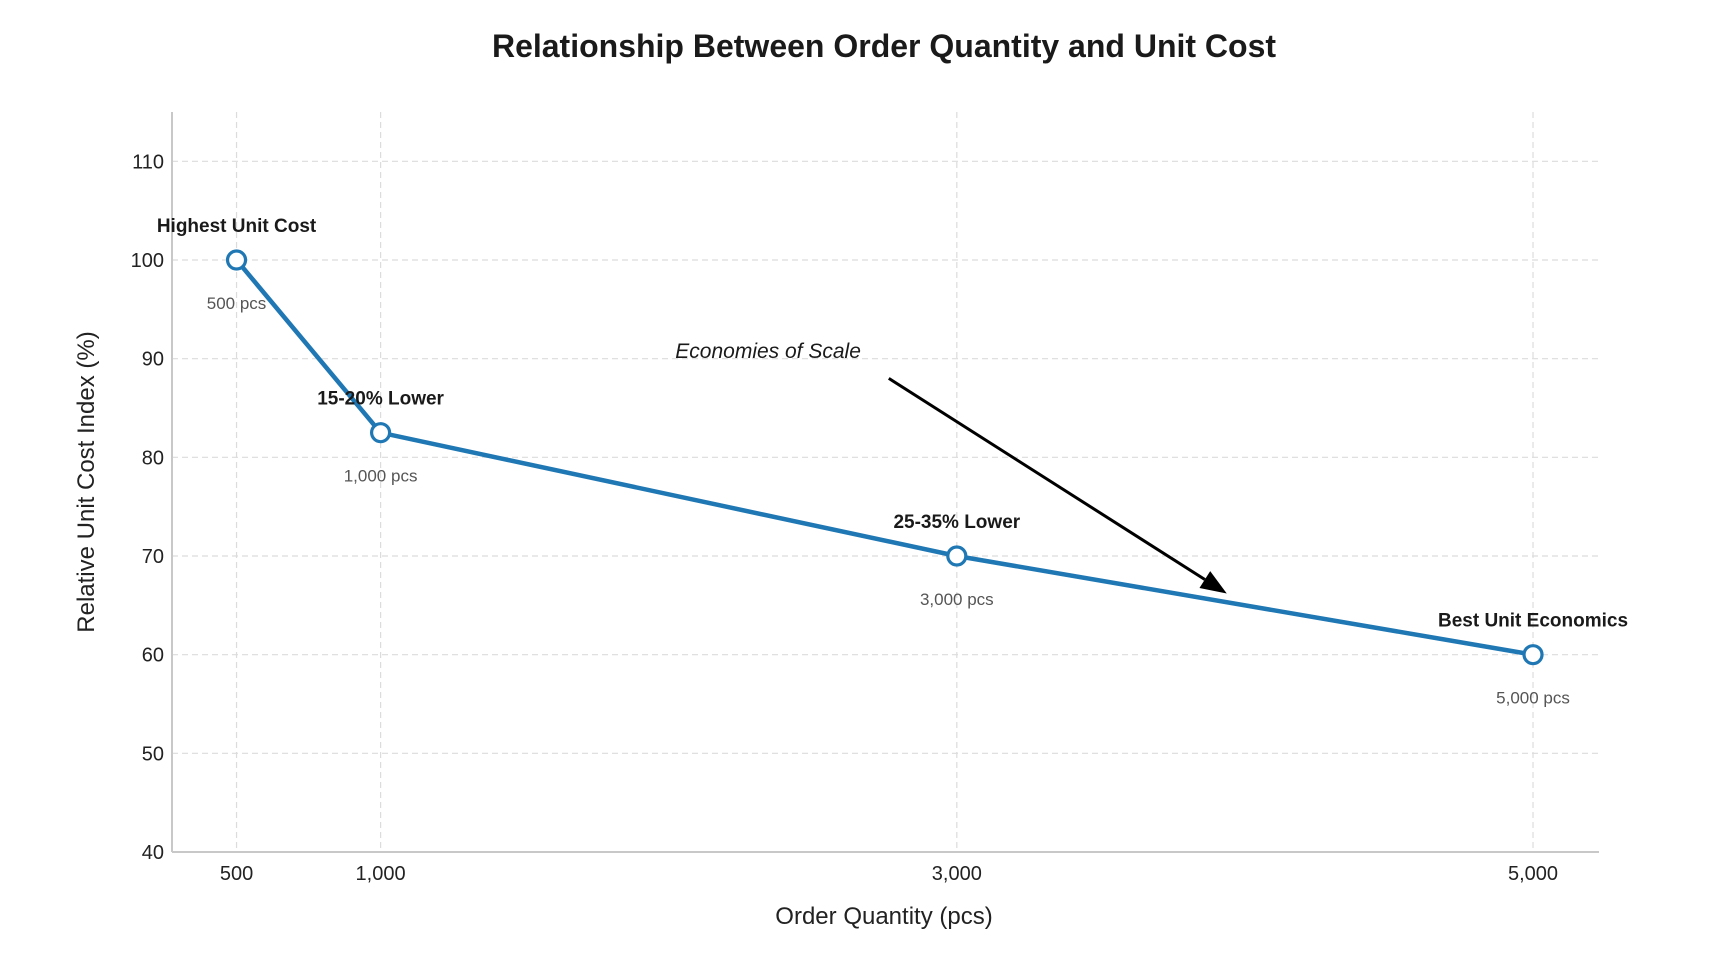 The width and height of the screenshot is (1712, 962). I want to click on y-tick-label: 70, so click(153, 557).